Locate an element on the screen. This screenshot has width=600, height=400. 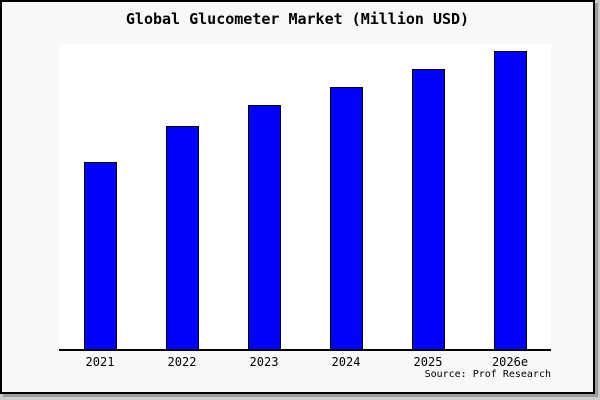
x-tick-label-2024: 2024 is located at coordinates (346, 362).